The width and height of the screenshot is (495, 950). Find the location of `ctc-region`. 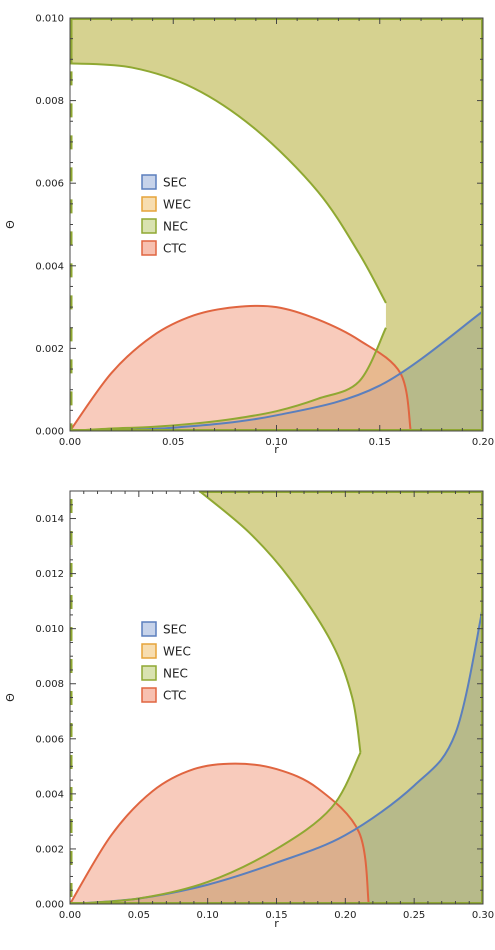

ctc-region is located at coordinates (240, 368).